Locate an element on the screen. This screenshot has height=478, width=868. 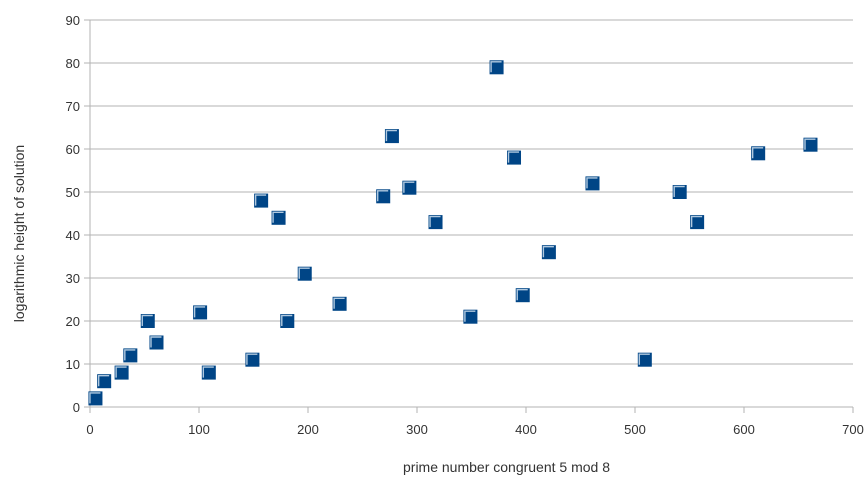
x-tick-label: 600 is located at coordinates (744, 429).